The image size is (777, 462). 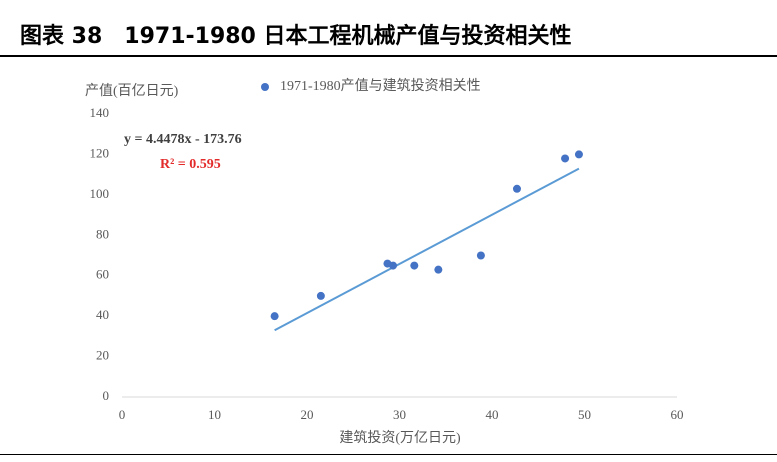 I want to click on y-tick-label: 20, so click(x=102, y=355).